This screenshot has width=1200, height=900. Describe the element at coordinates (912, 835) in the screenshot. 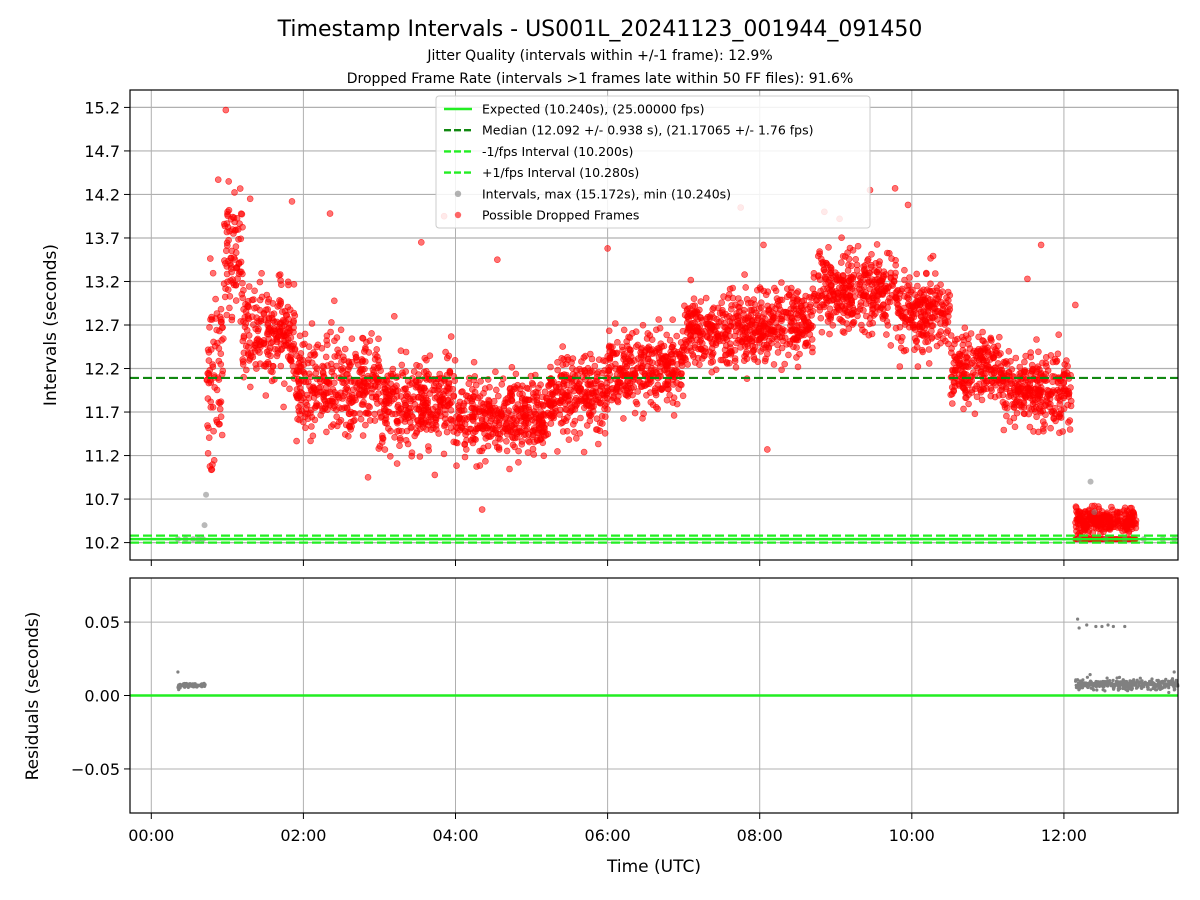

I see `x-tick-label: 10:00` at that location.